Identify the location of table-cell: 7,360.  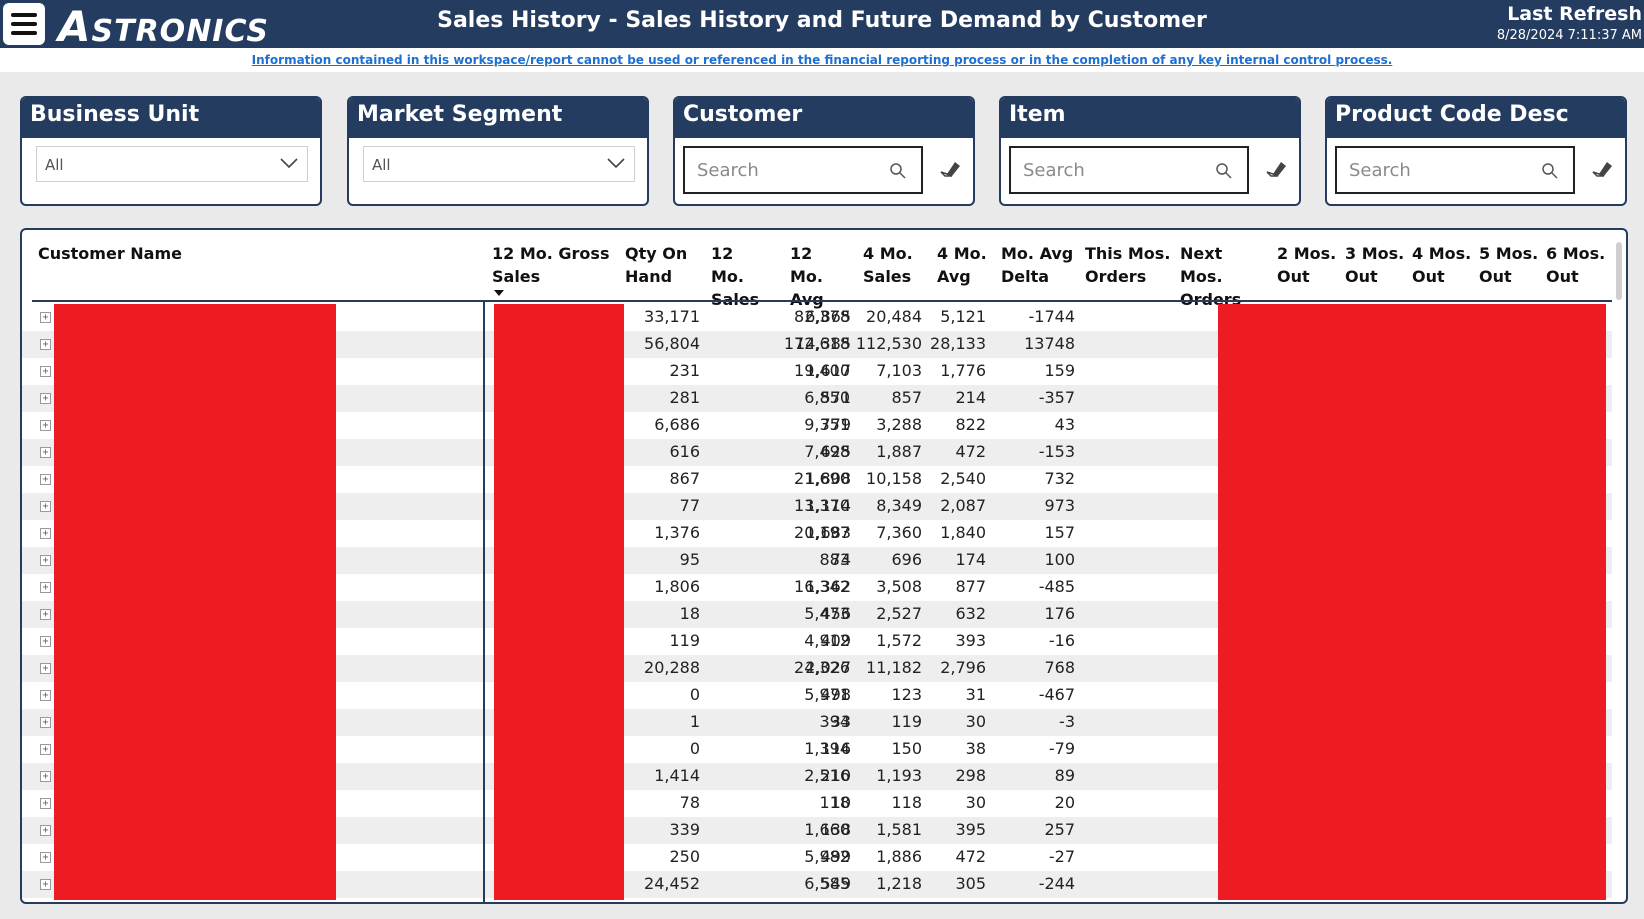
(899, 532).